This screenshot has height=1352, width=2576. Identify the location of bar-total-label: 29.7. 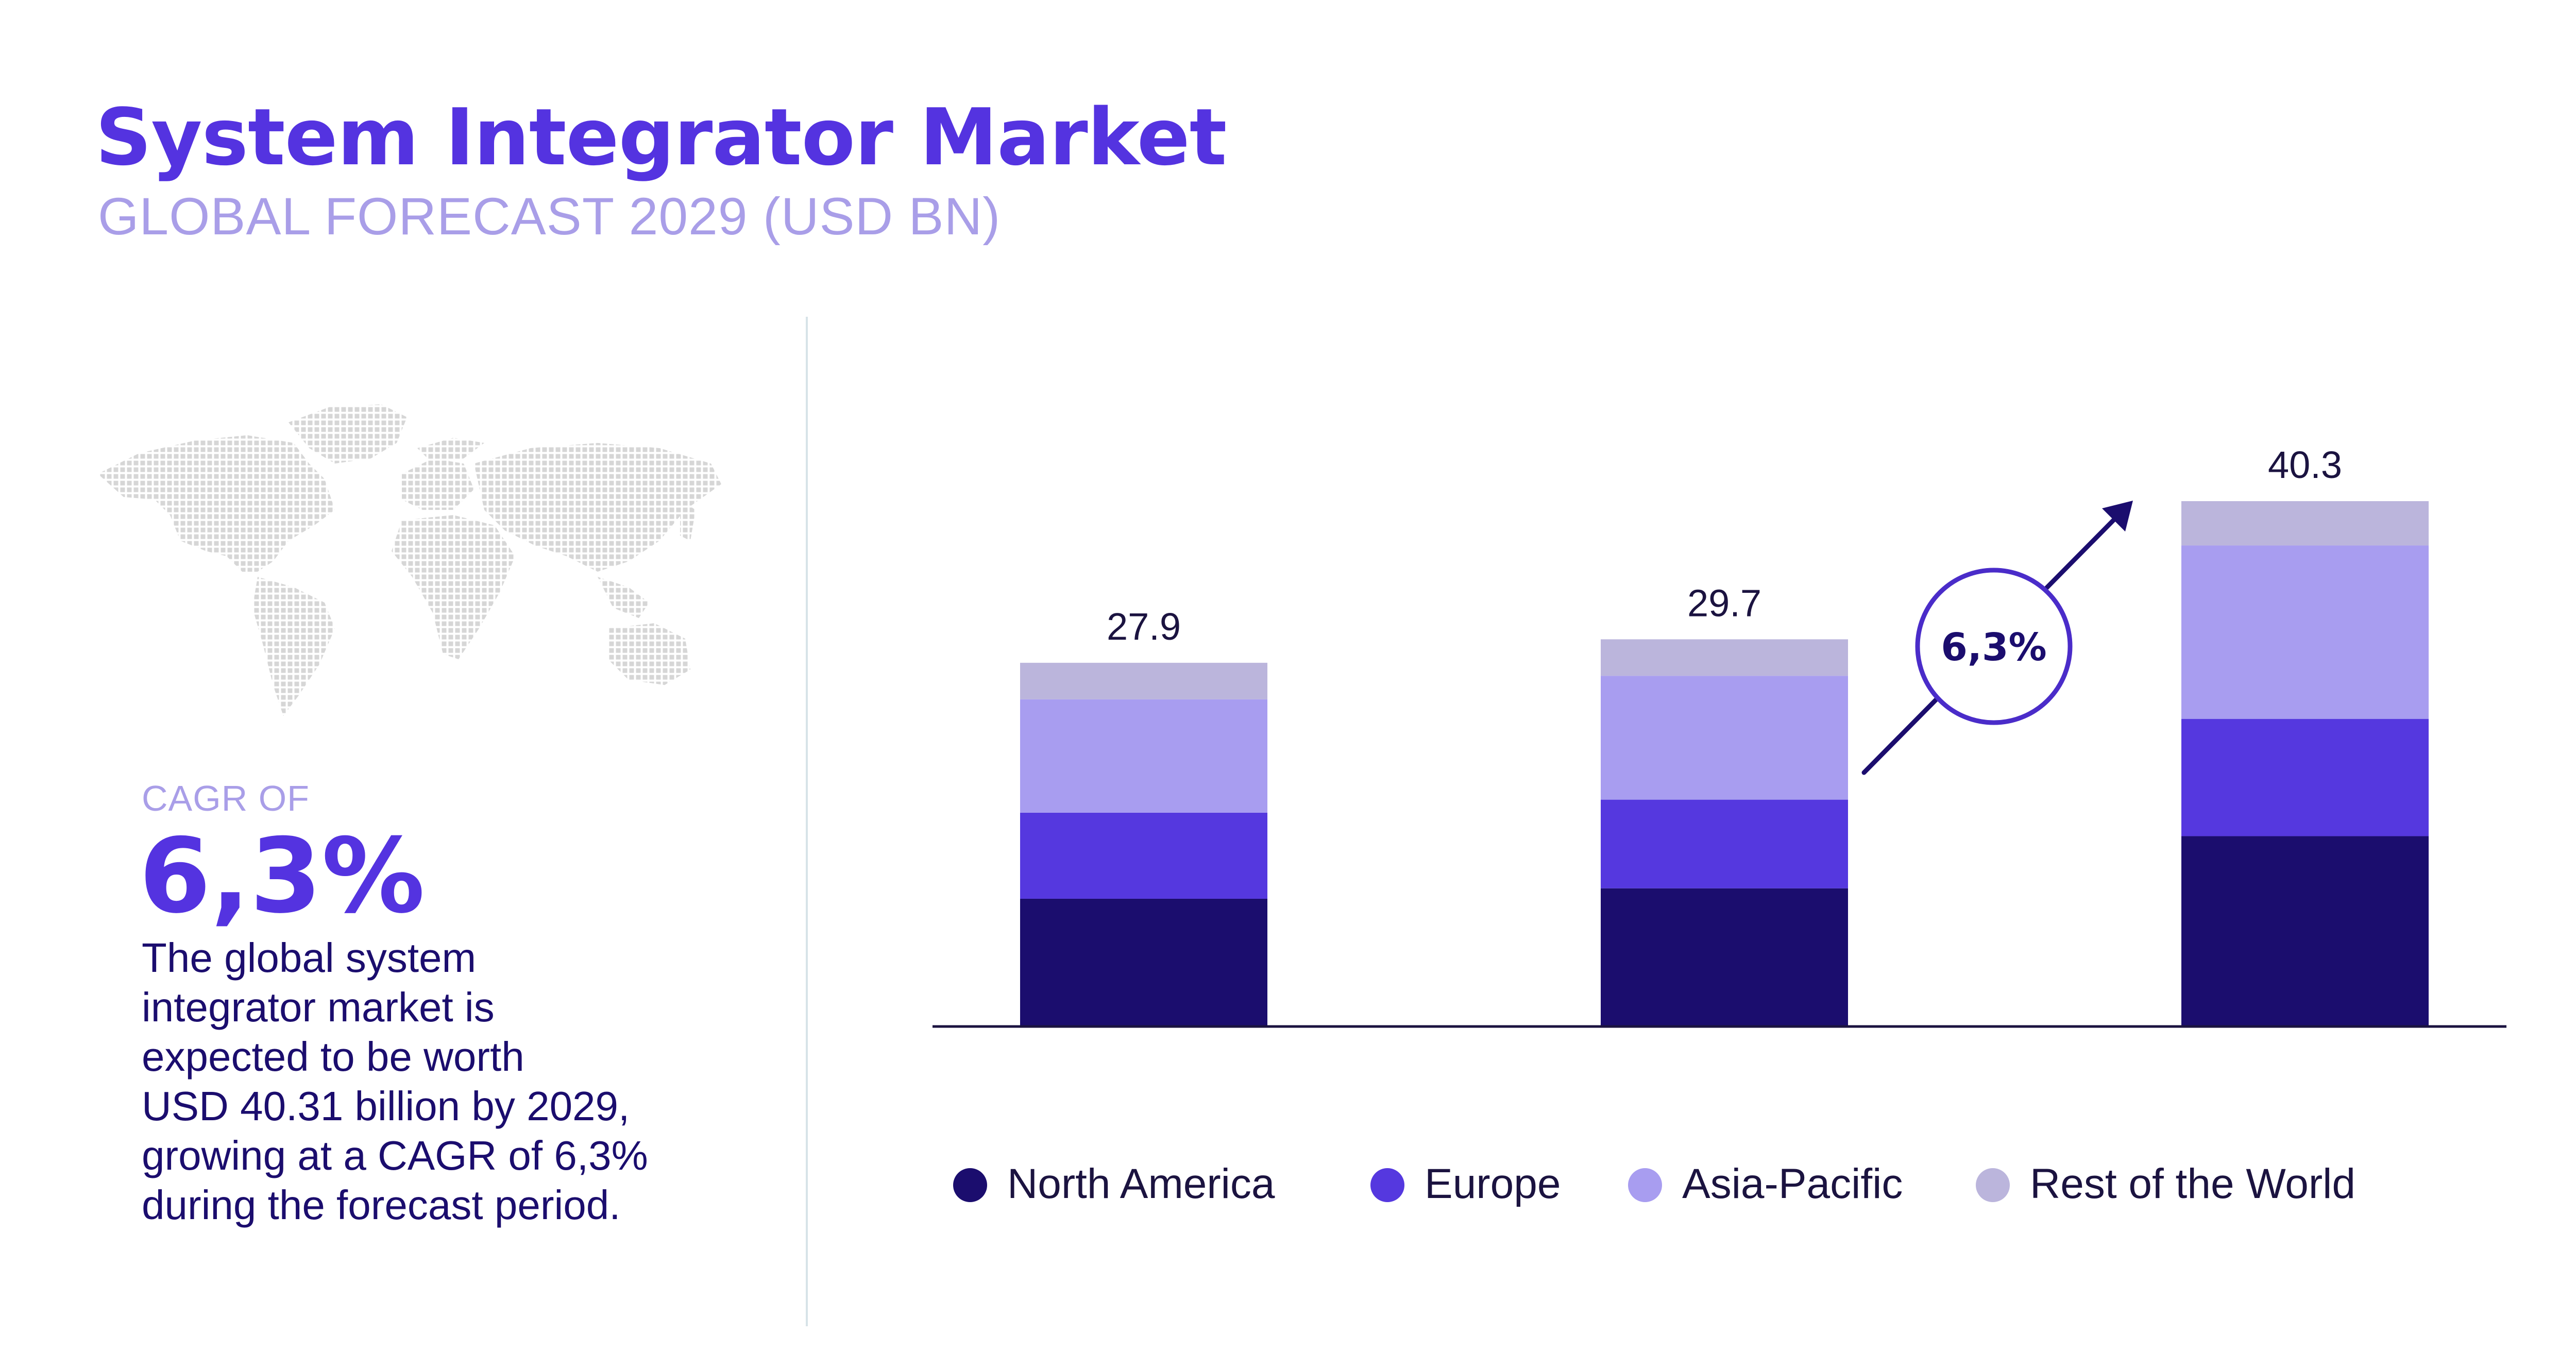
(1724, 602).